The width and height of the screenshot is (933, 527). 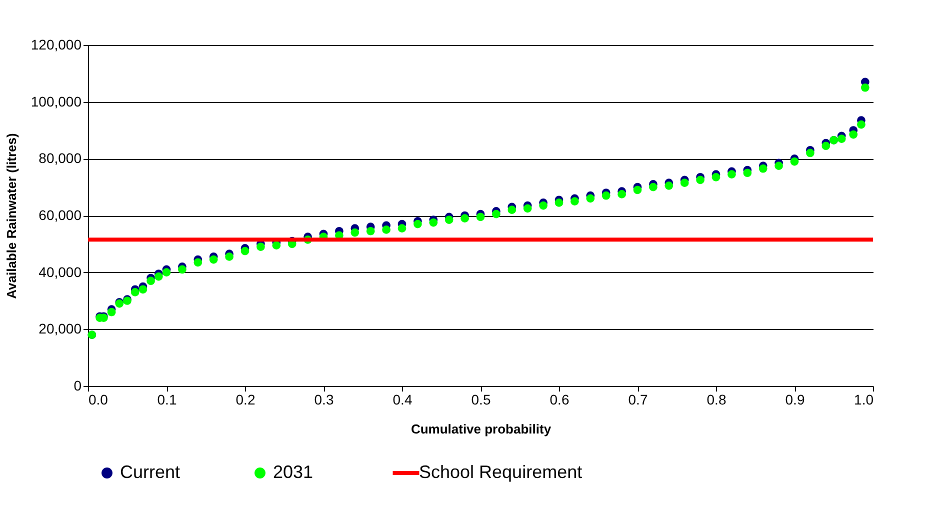 What do you see at coordinates (481, 429) in the screenshot?
I see `x-axis-title: Cumulative probability` at bounding box center [481, 429].